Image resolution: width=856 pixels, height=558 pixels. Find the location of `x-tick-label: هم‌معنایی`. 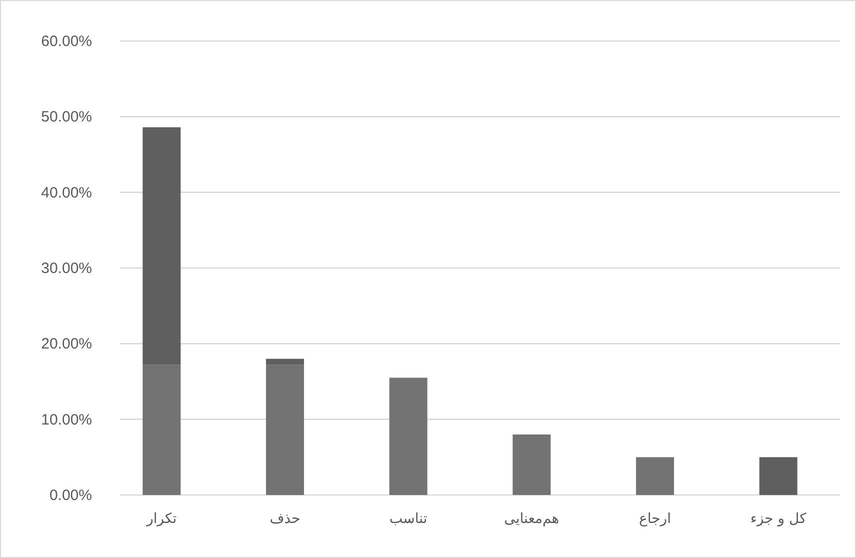

x-tick-label: هم‌معنایی is located at coordinates (532, 519).